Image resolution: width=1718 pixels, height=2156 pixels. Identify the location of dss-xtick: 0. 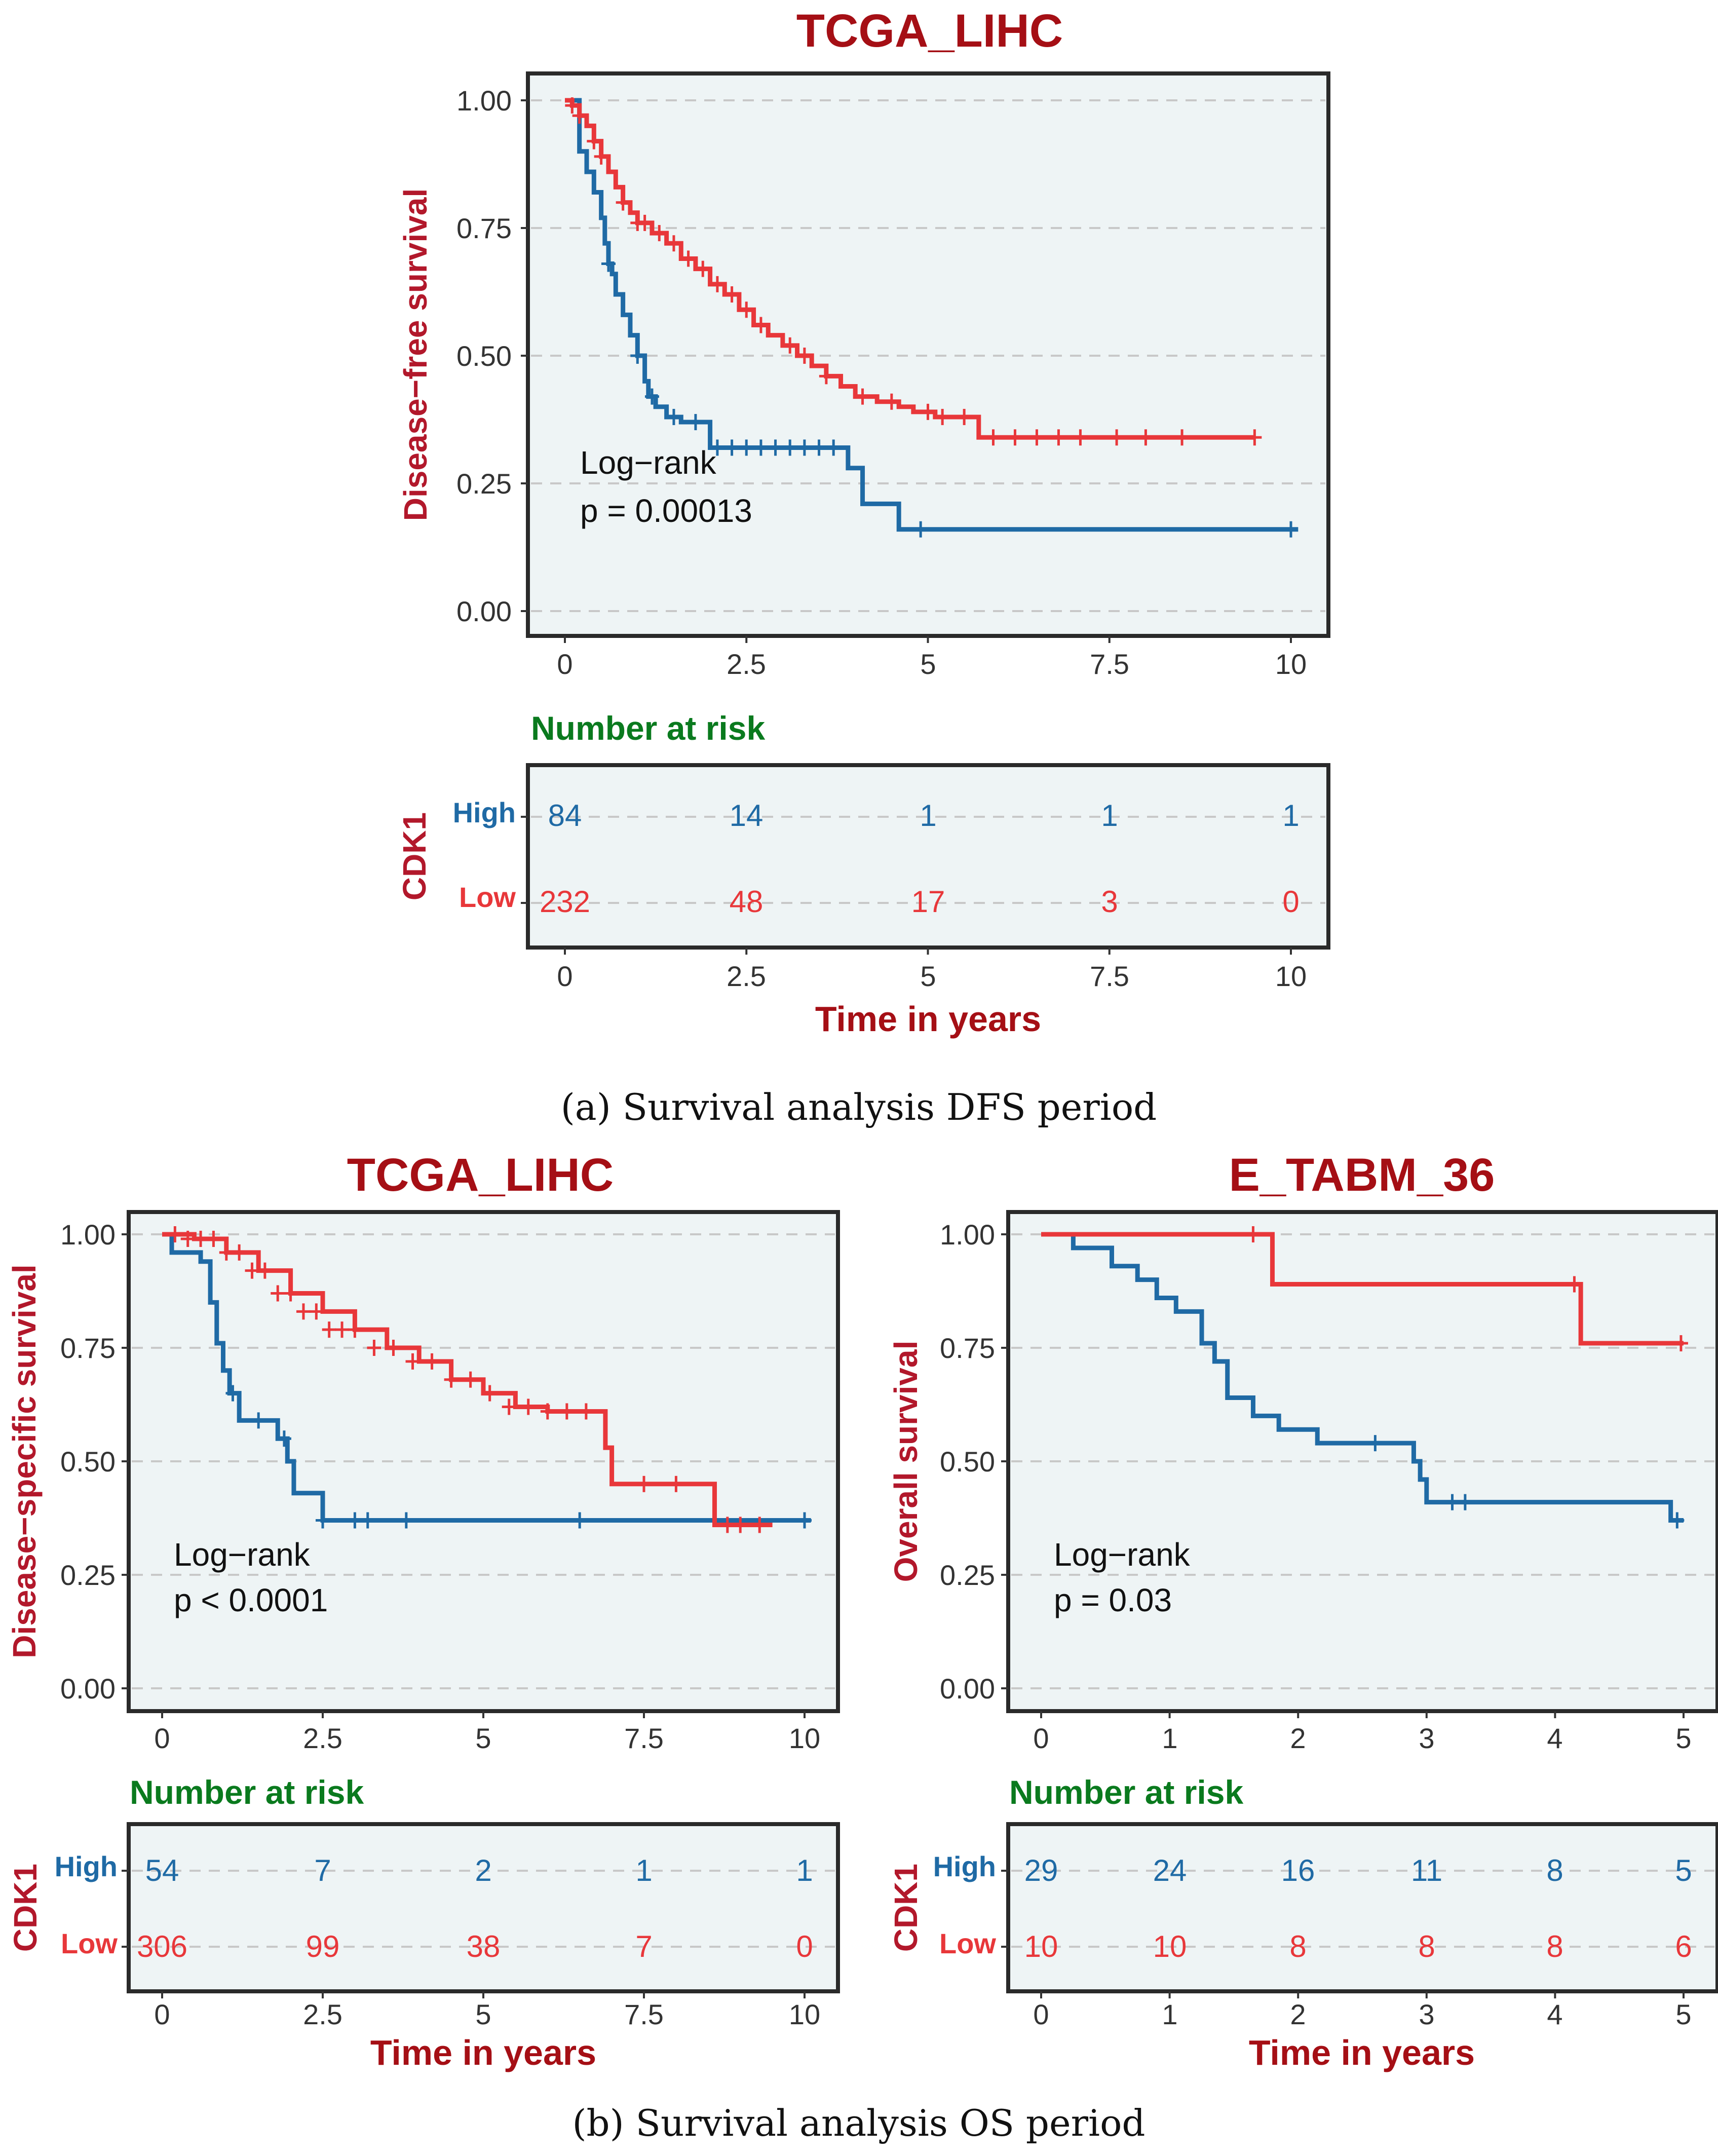
(162, 1738).